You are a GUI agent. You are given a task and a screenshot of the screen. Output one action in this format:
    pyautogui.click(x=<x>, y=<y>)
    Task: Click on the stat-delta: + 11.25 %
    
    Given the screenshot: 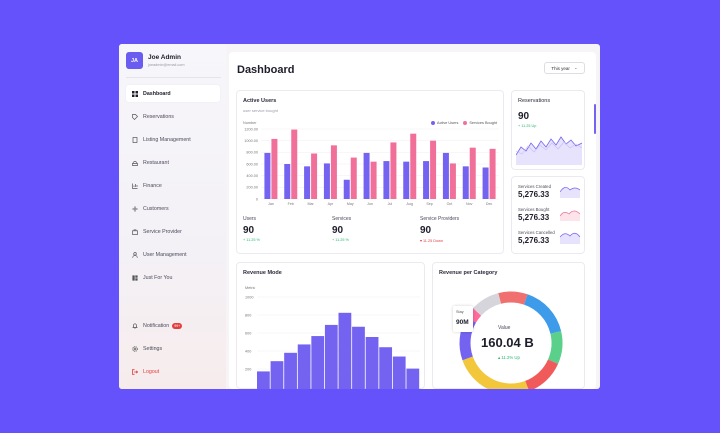 What is the action you would take?
    pyautogui.click(x=340, y=240)
    